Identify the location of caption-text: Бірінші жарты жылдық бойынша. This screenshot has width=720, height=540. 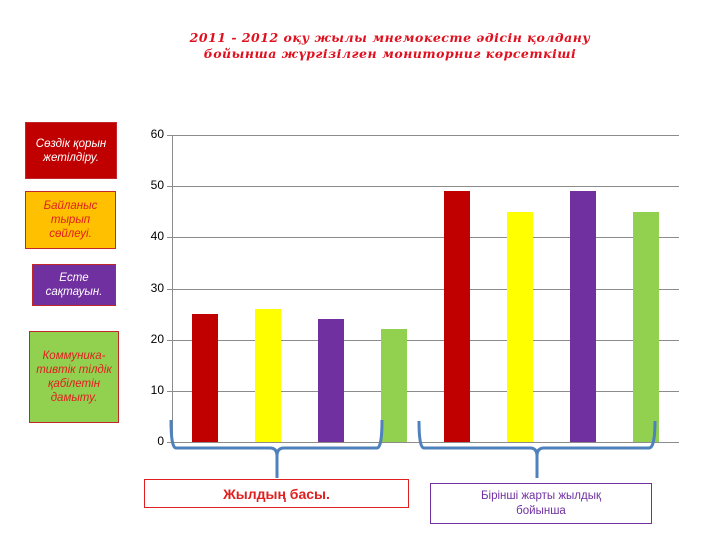
(540, 503).